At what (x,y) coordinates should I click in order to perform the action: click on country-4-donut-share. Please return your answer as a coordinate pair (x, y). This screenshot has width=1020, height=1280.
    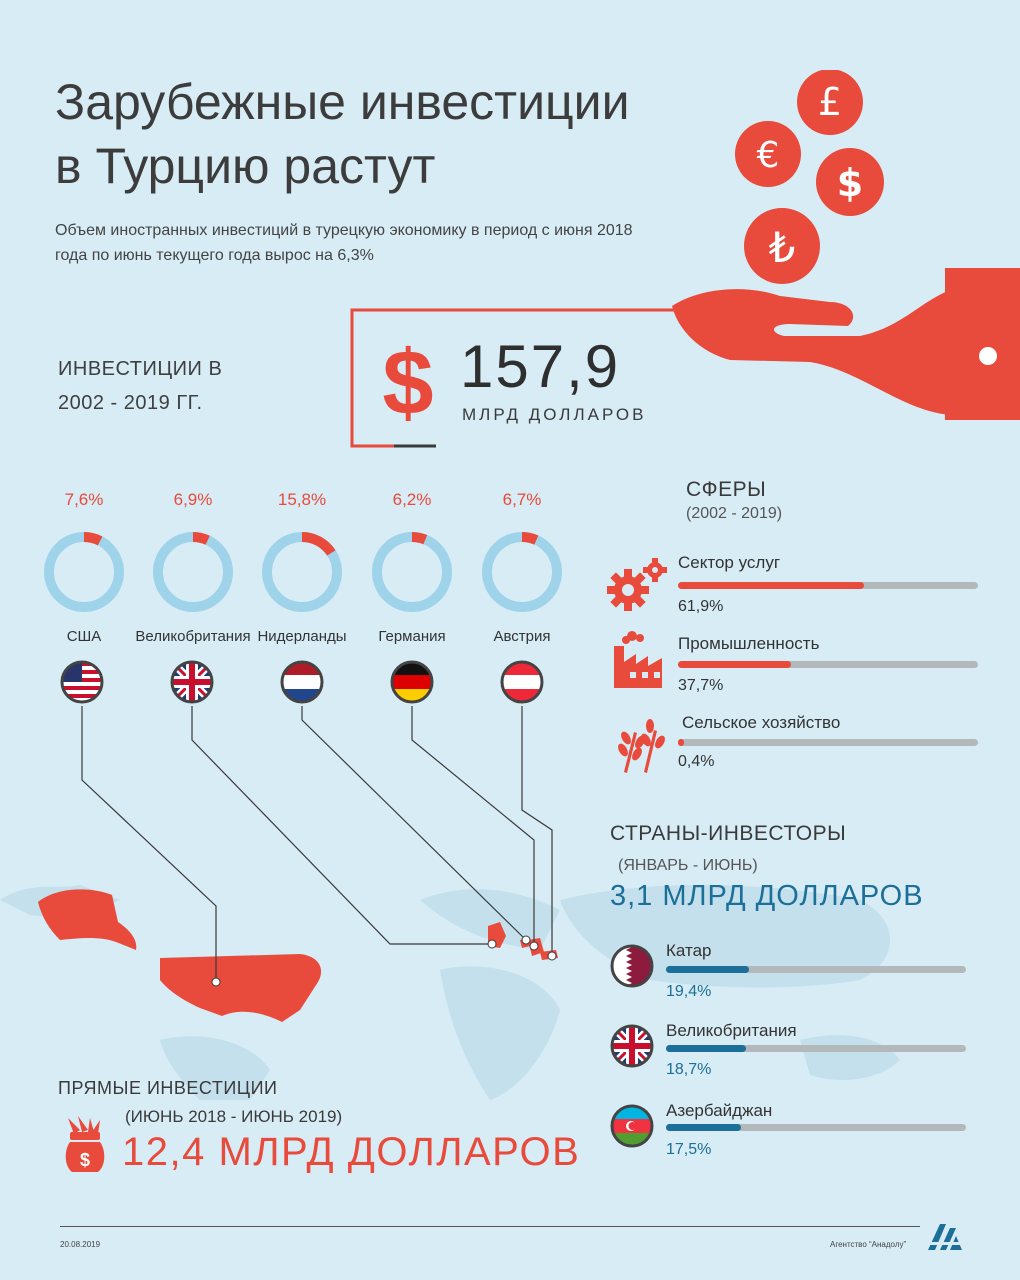
    Looking at the image, I should click on (522, 572).